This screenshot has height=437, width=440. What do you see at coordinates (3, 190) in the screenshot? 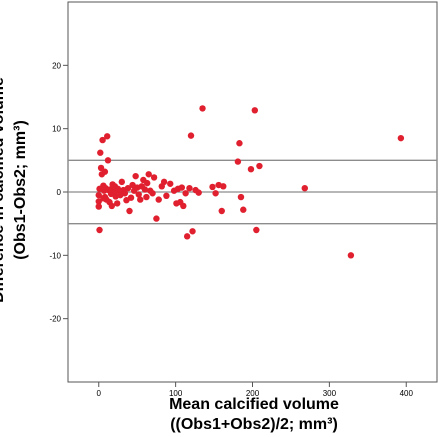
I see `y-axis-label-line1: Difference in calcified volume` at bounding box center [3, 190].